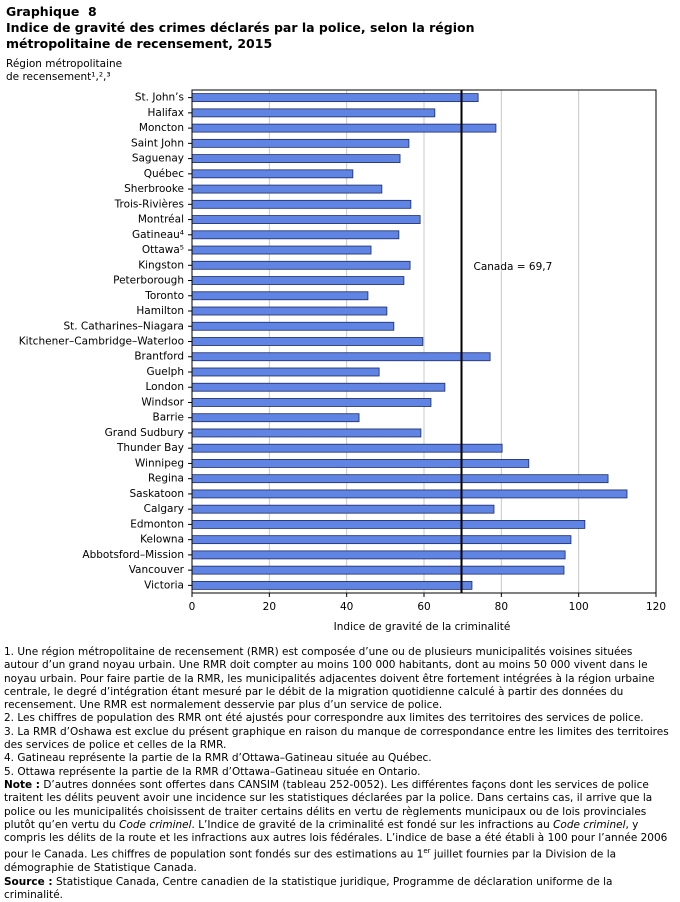 Image resolution: width=680 pixels, height=902 pixels. Describe the element at coordinates (427, 851) in the screenshot. I see `note-text: er` at that location.